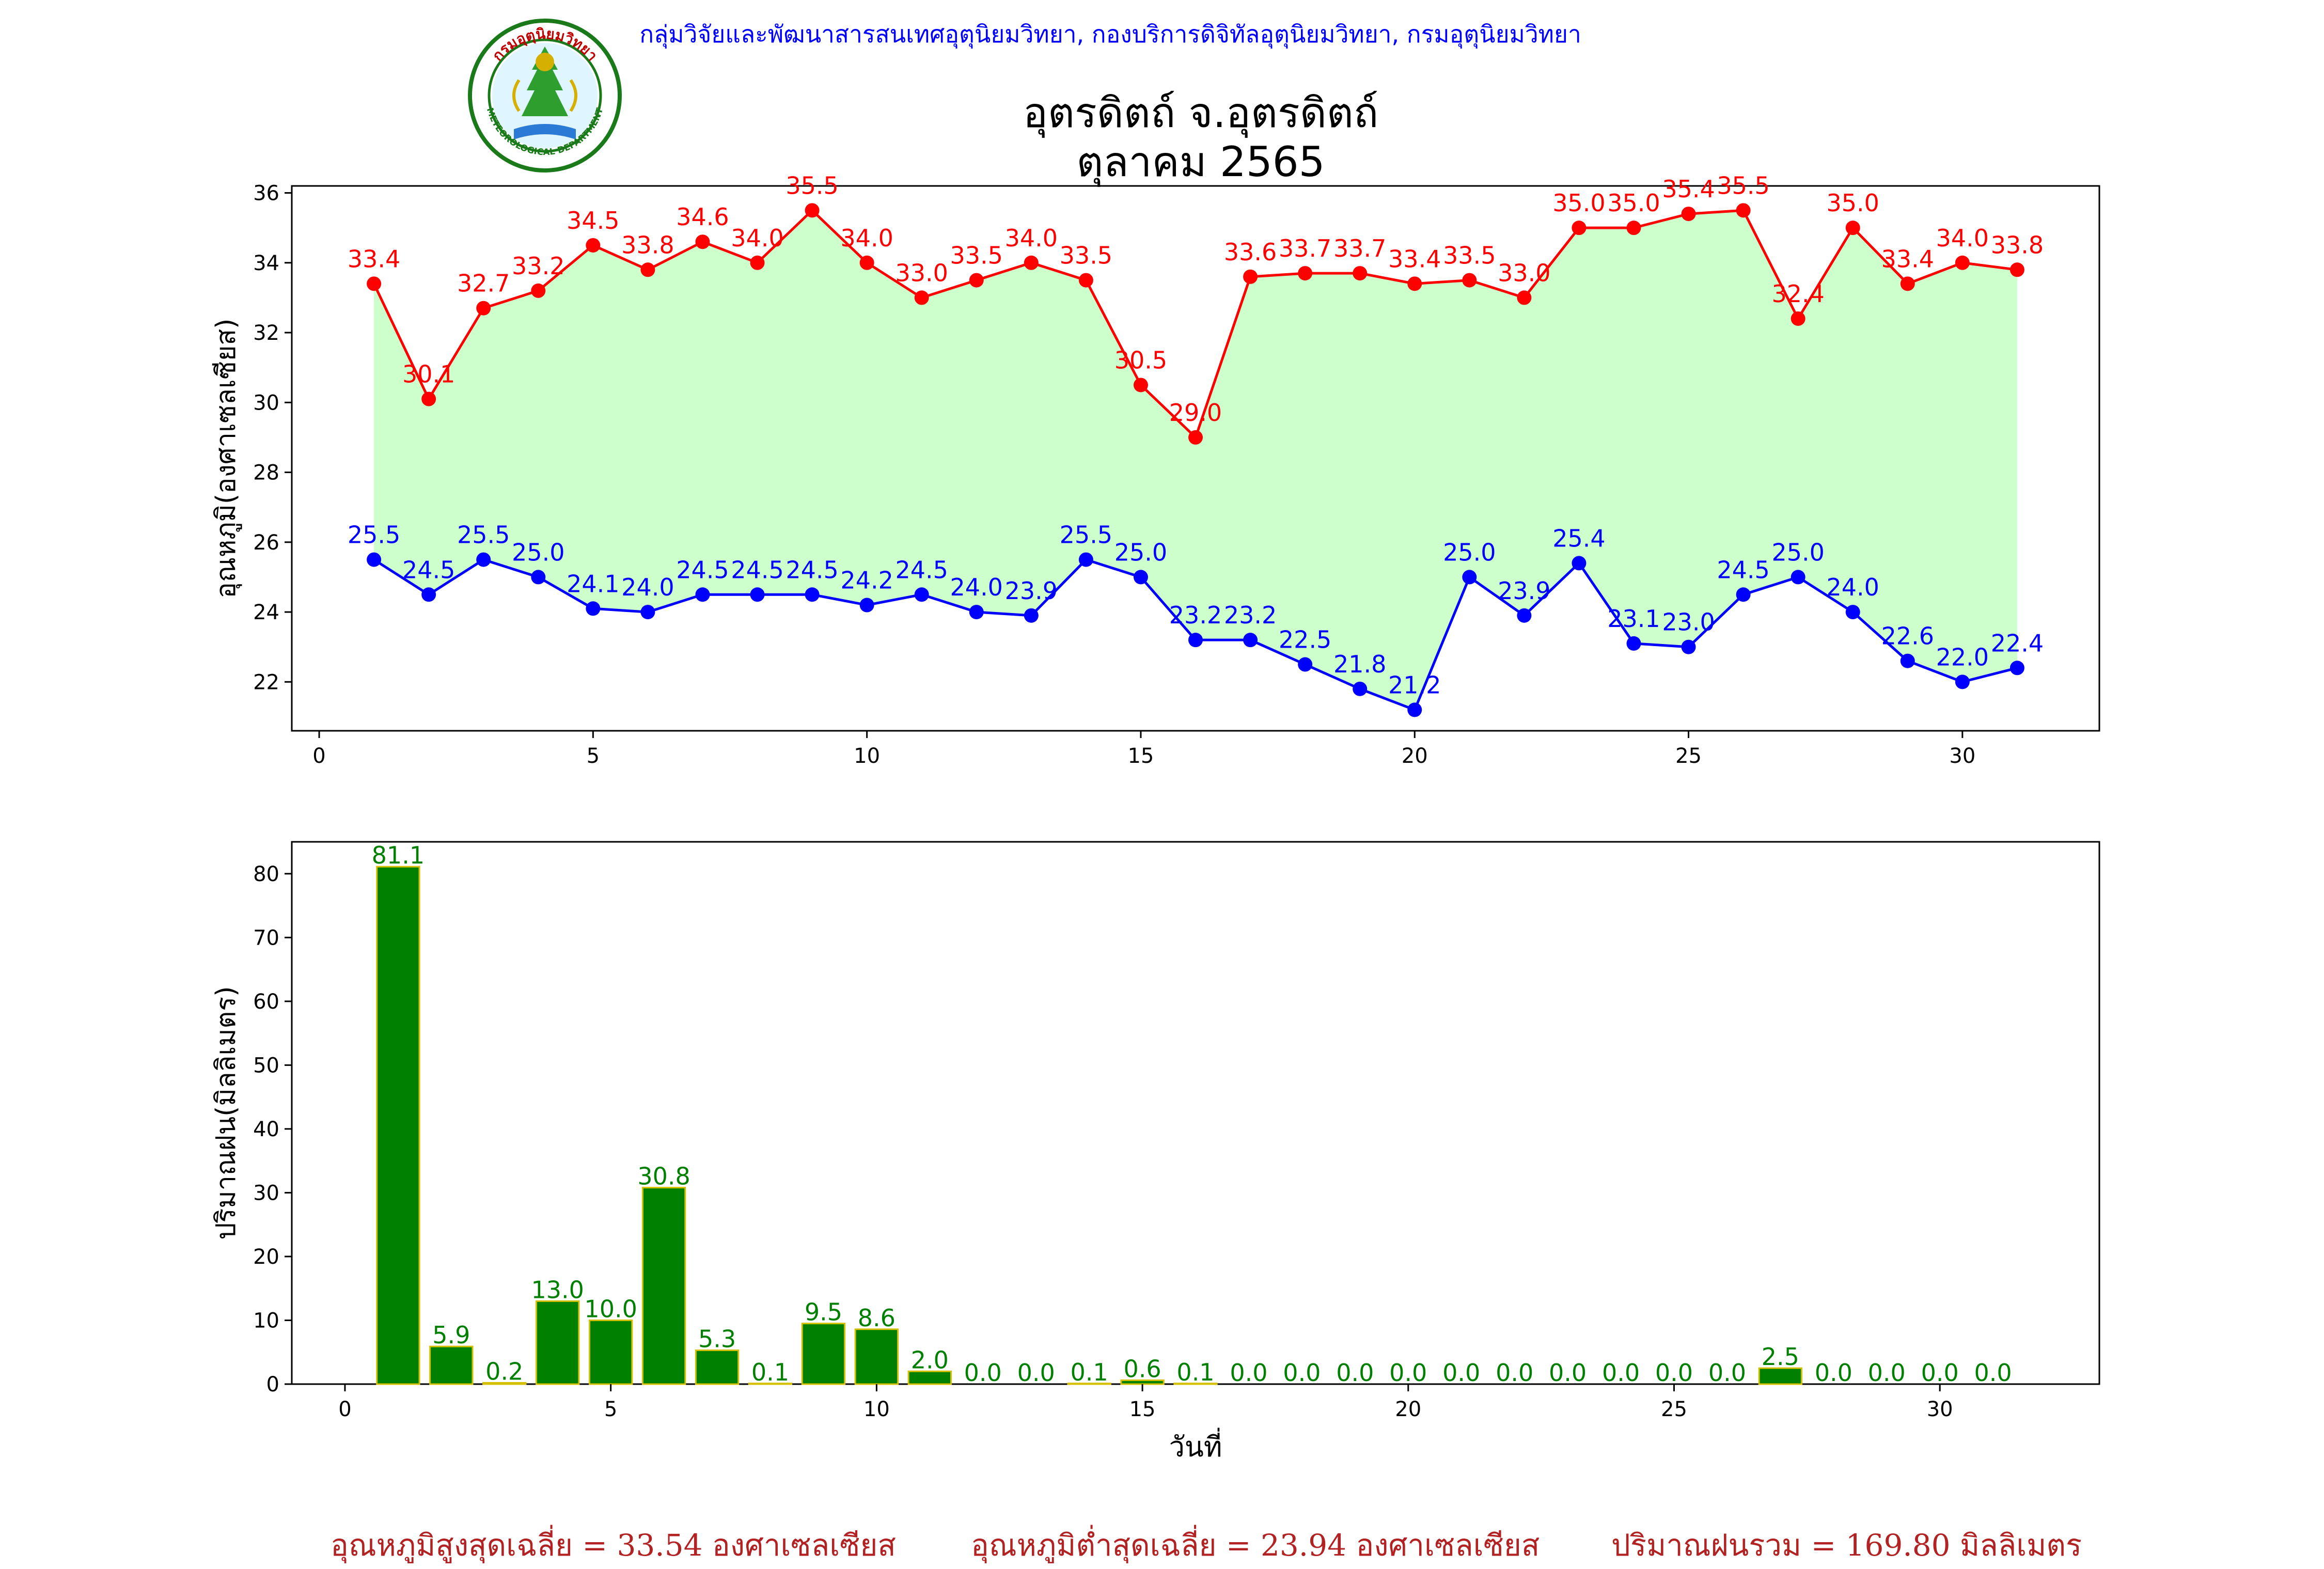  Describe the element at coordinates (451, 1335) in the screenshot. I see `rainfall-value-label: 5.9` at that location.